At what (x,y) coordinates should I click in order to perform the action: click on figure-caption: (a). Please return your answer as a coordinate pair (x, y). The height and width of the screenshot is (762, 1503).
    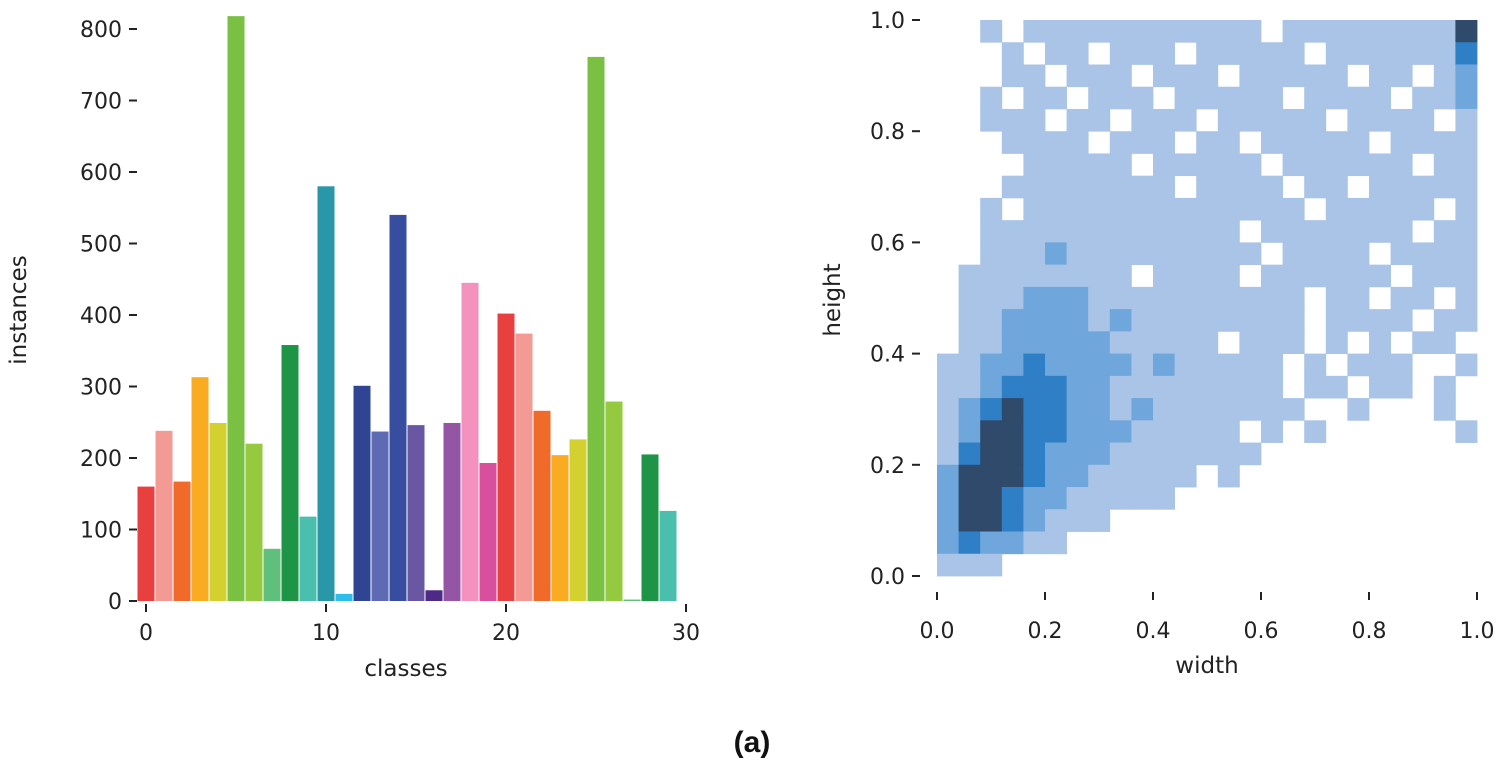
    Looking at the image, I should click on (752, 742).